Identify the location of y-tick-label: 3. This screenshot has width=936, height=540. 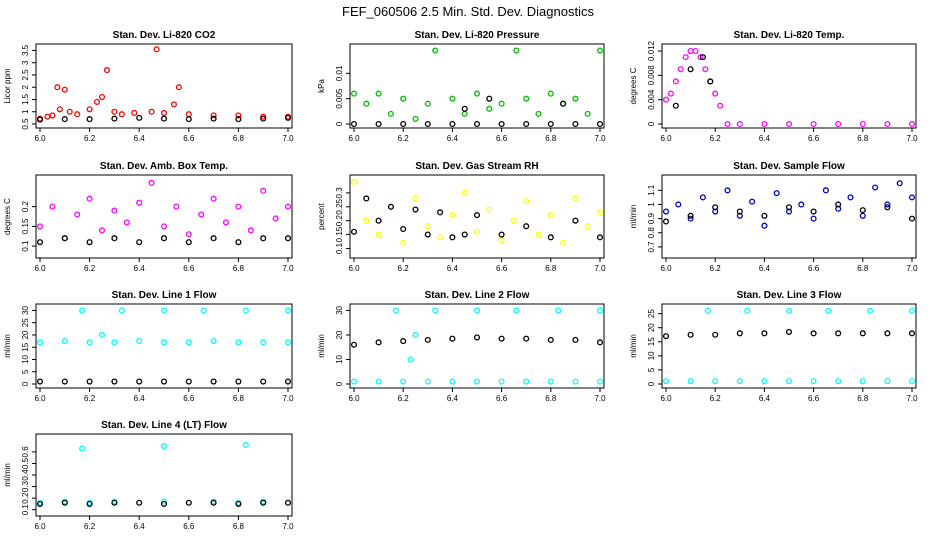
(25, 62).